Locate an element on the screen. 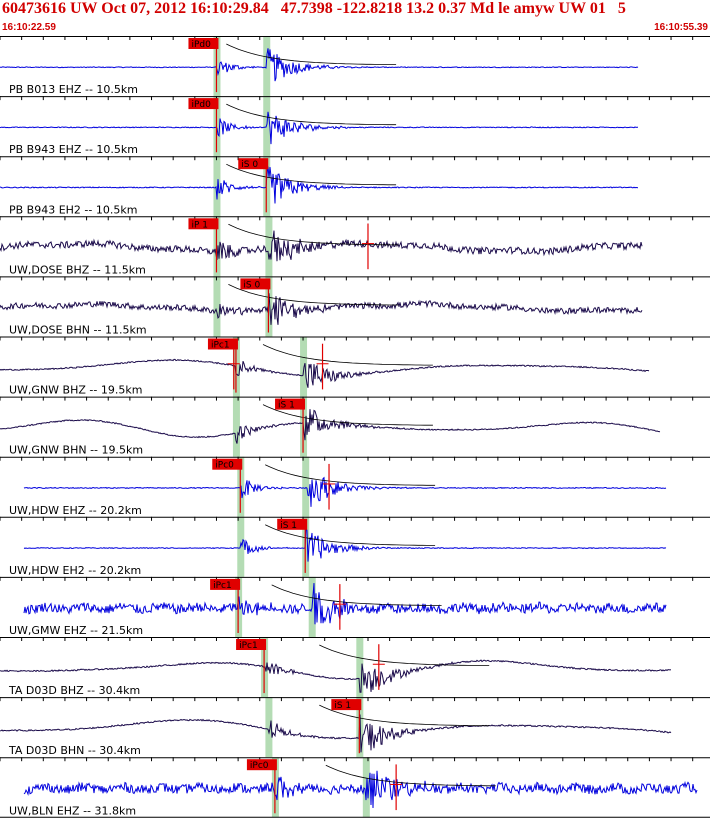  station-label: PB B943 EHZ -- 10.5km is located at coordinates (73, 149).